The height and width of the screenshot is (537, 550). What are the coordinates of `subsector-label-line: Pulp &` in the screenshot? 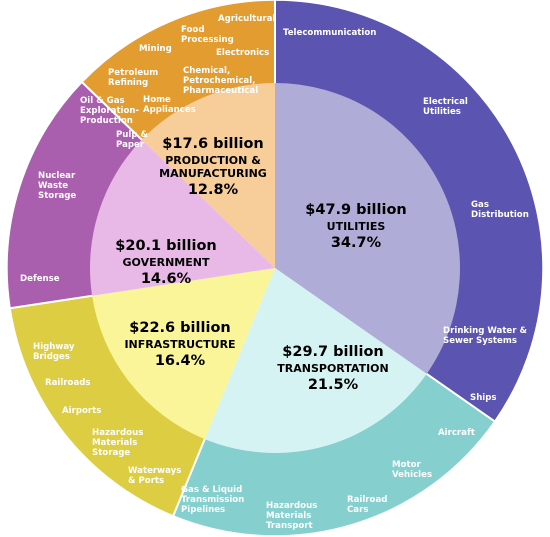 It's located at (132, 135).